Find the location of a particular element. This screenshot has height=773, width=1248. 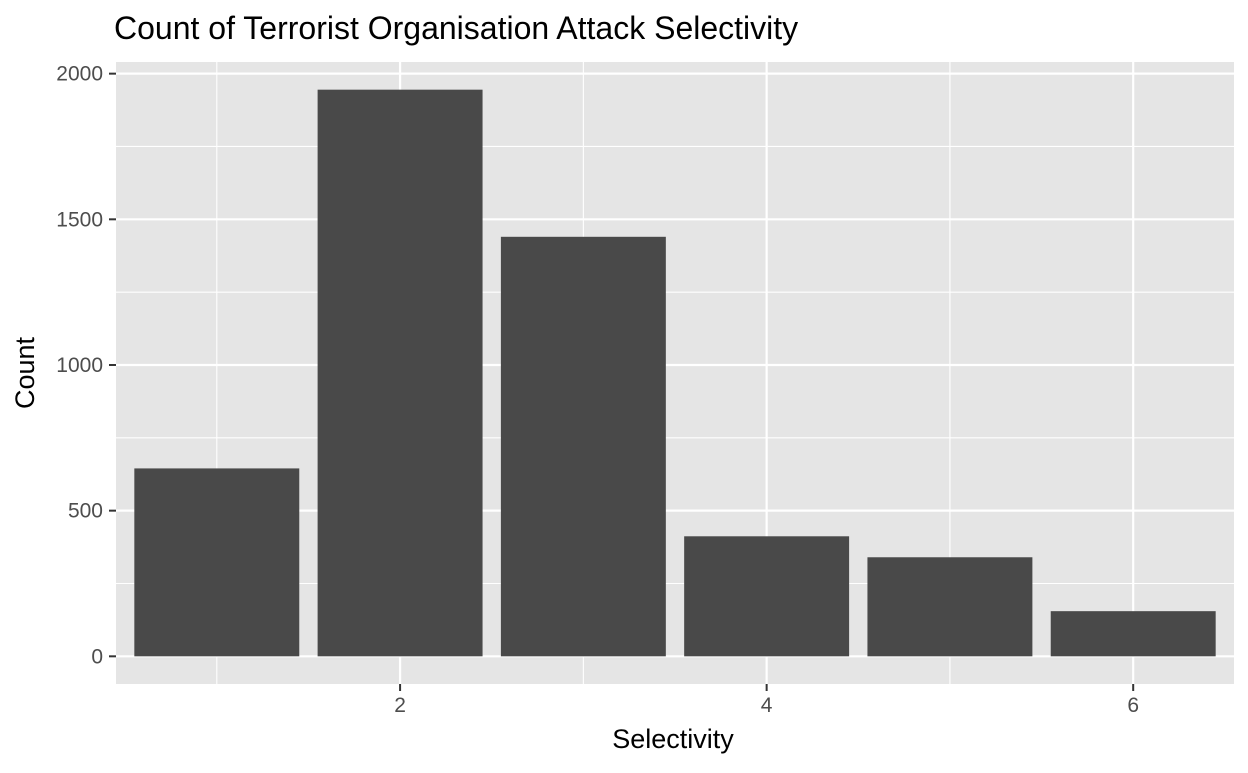

x-axis-title: Selectivity is located at coordinates (673, 739).